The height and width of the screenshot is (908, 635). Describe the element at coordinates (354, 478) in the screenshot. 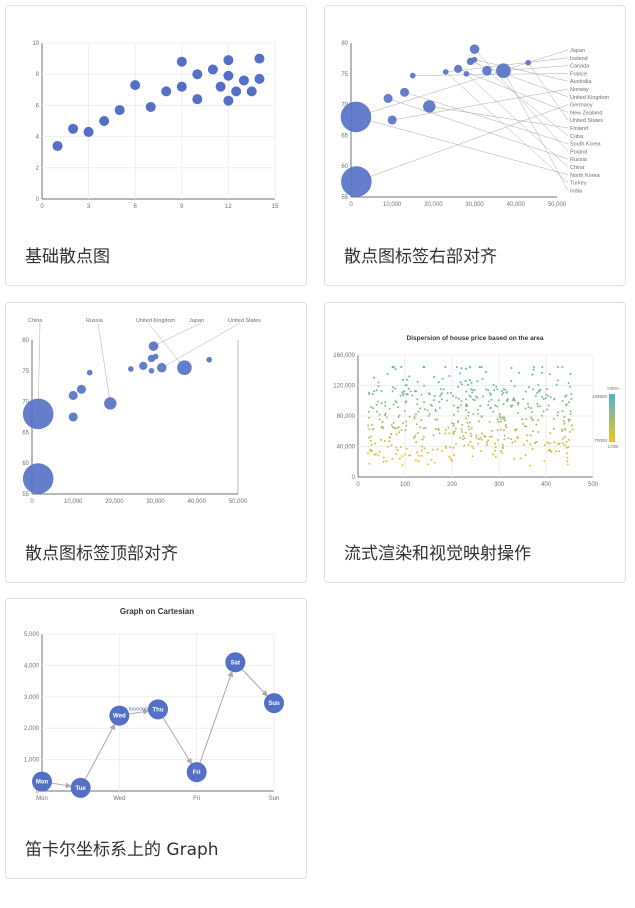

I see `y-tick-label: 0` at that location.